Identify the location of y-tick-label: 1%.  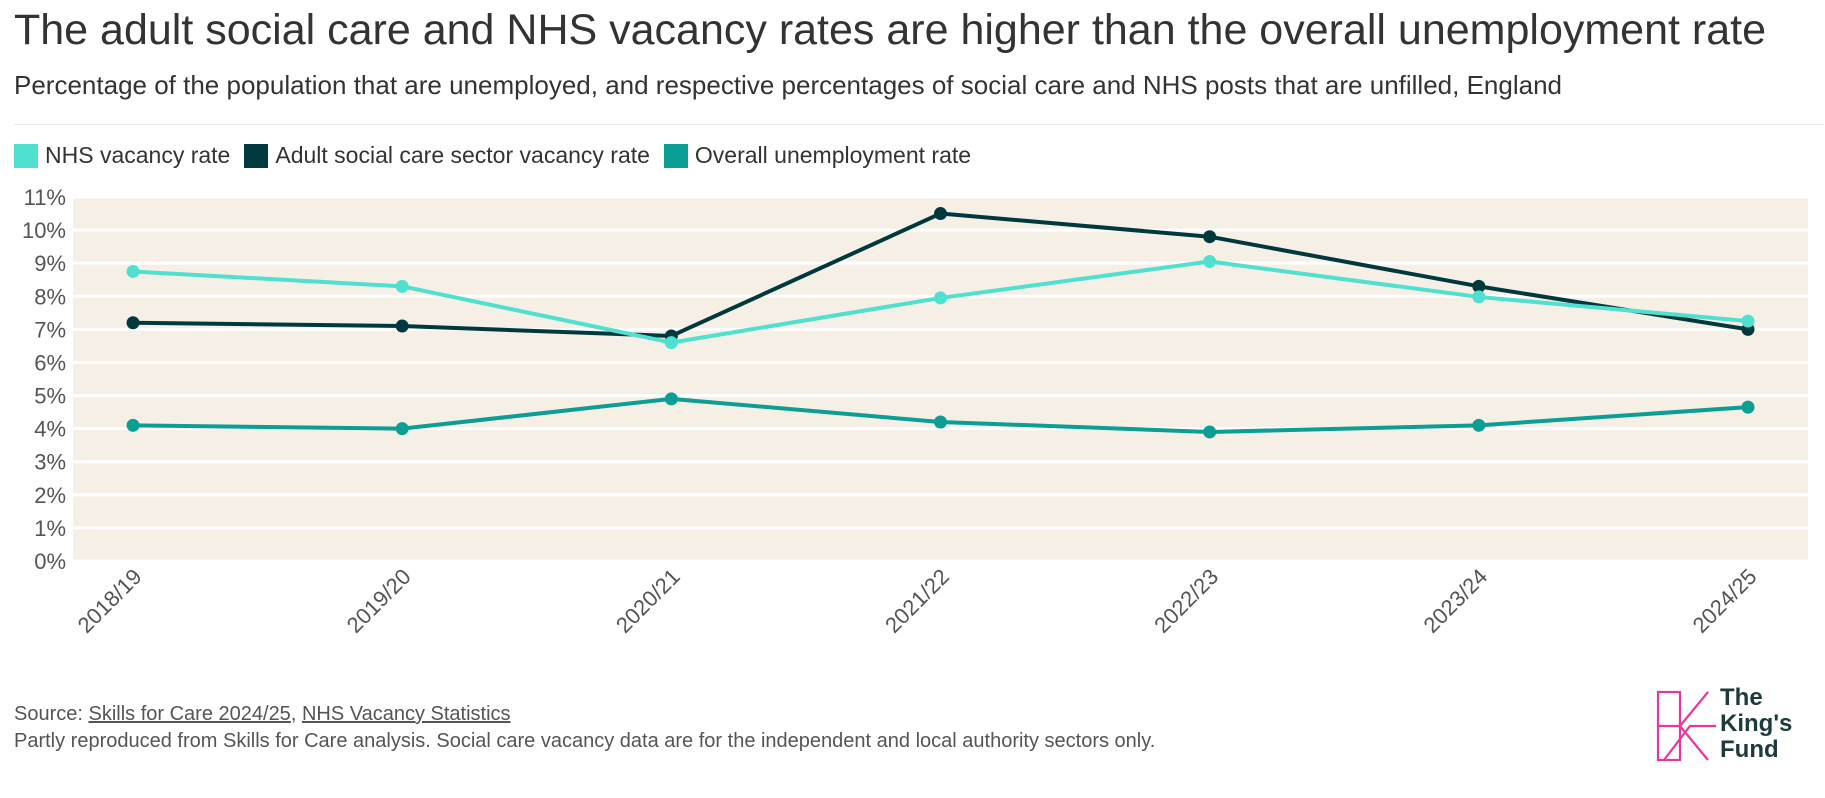
(50, 528).